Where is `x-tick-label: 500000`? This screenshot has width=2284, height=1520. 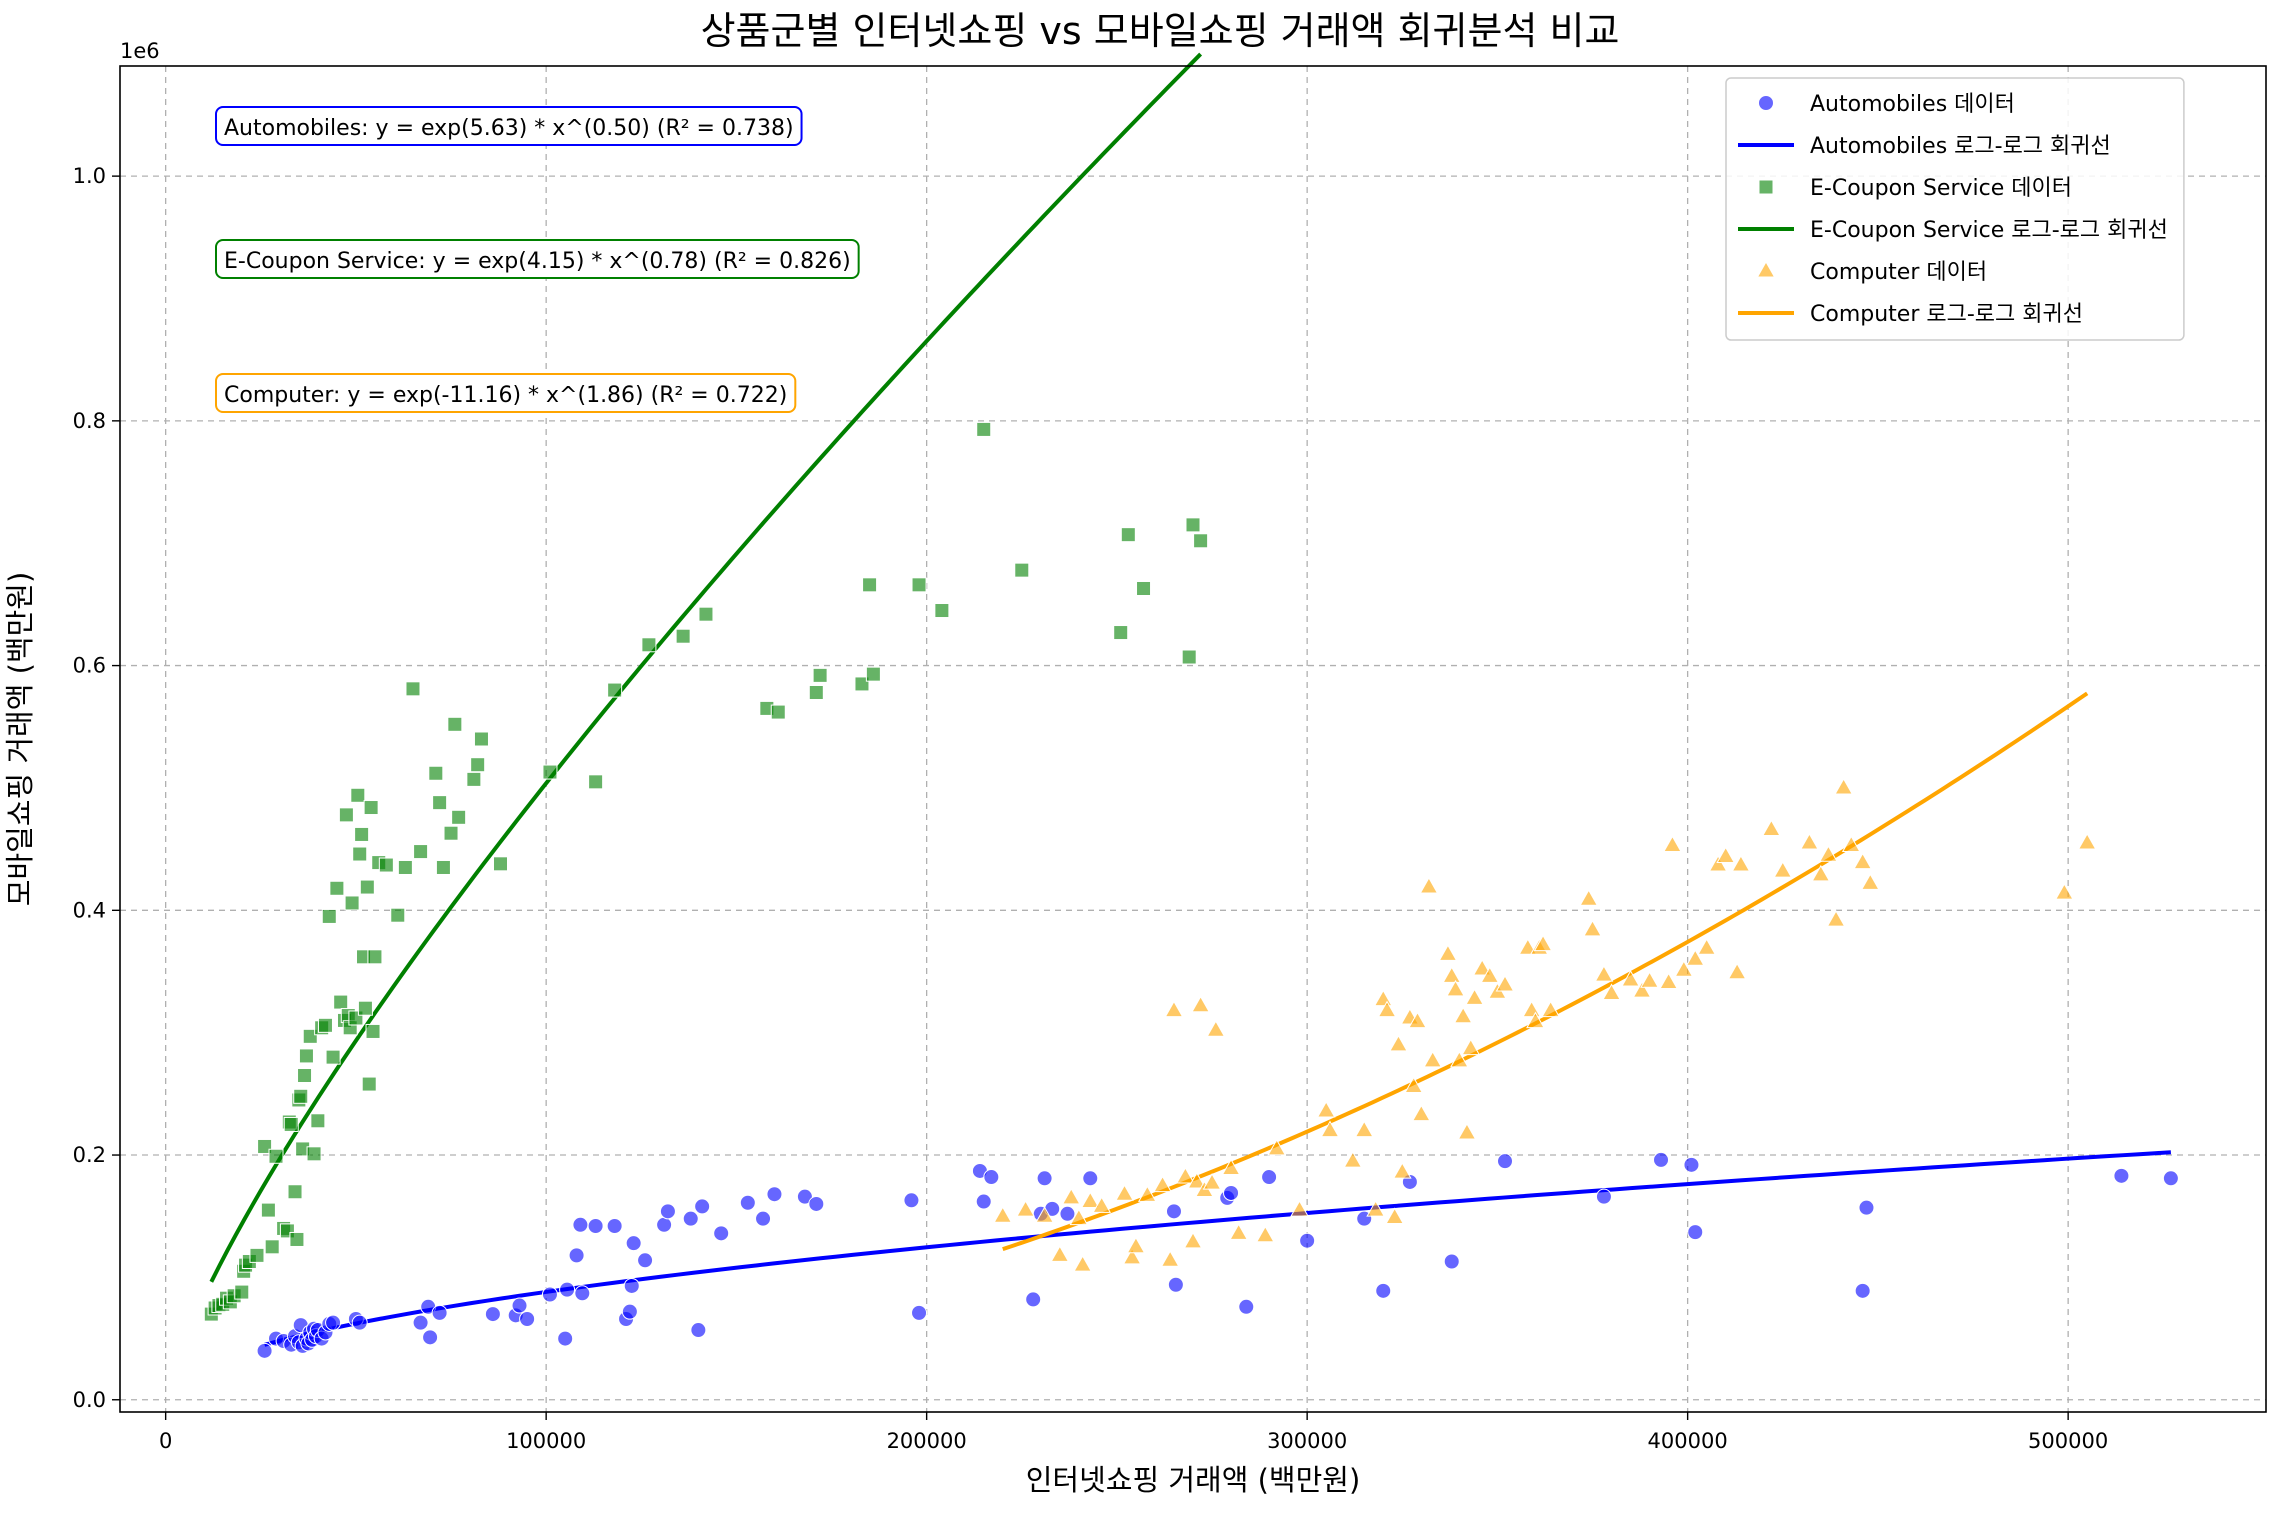 x-tick-label: 500000 is located at coordinates (2068, 1441).